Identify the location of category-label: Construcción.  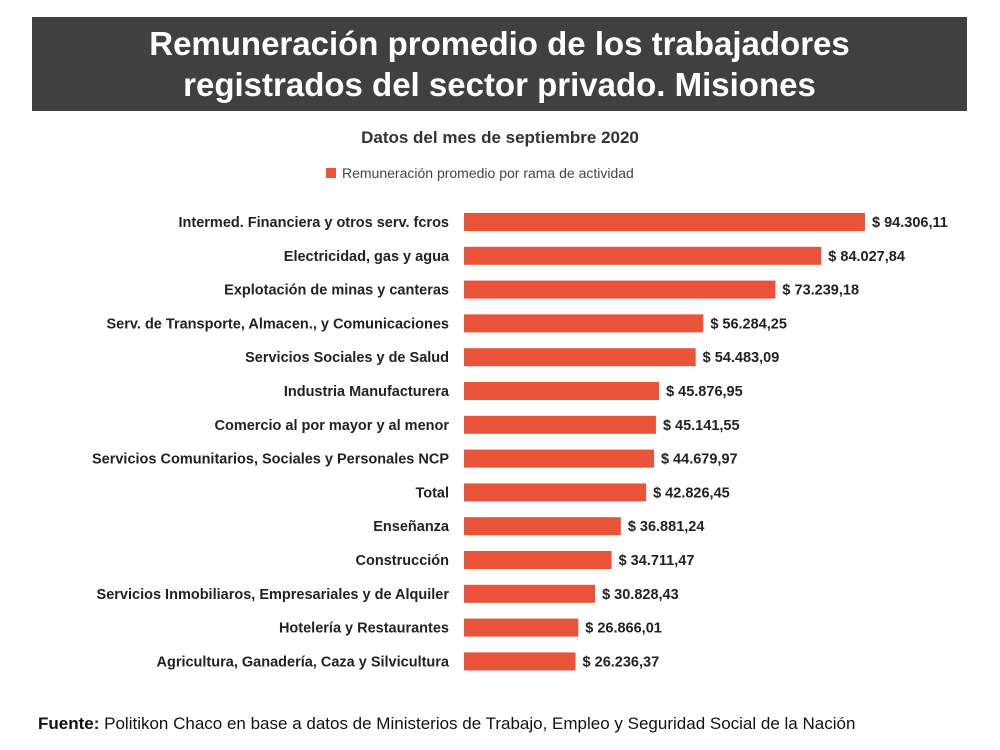
(402, 561).